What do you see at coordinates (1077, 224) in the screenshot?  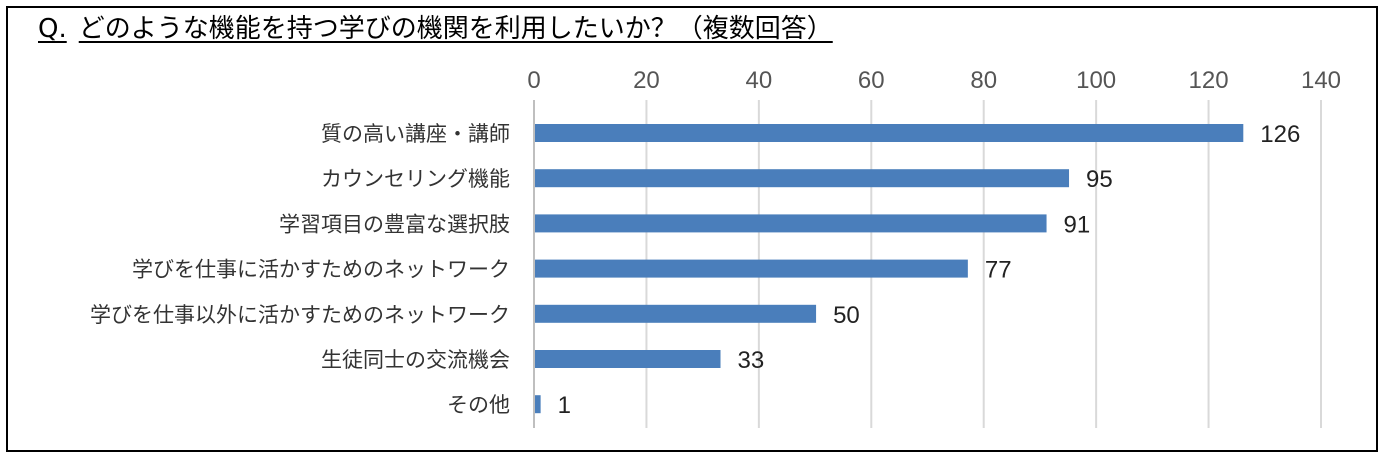 I see `data-label: 91` at bounding box center [1077, 224].